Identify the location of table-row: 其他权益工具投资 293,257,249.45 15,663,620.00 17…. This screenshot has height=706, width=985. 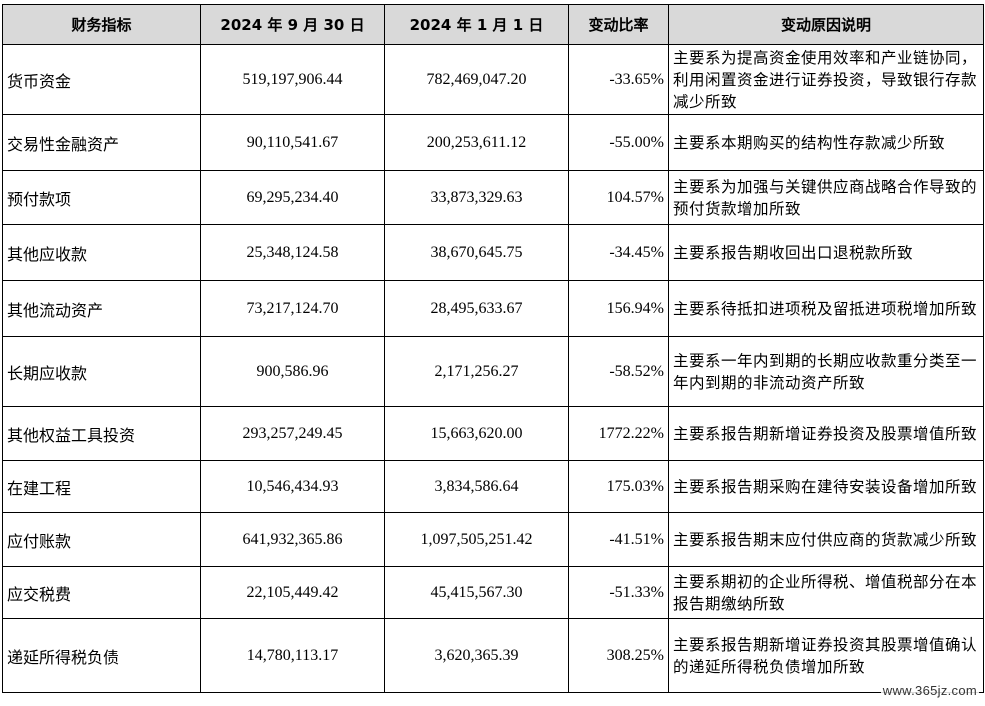
(493, 433).